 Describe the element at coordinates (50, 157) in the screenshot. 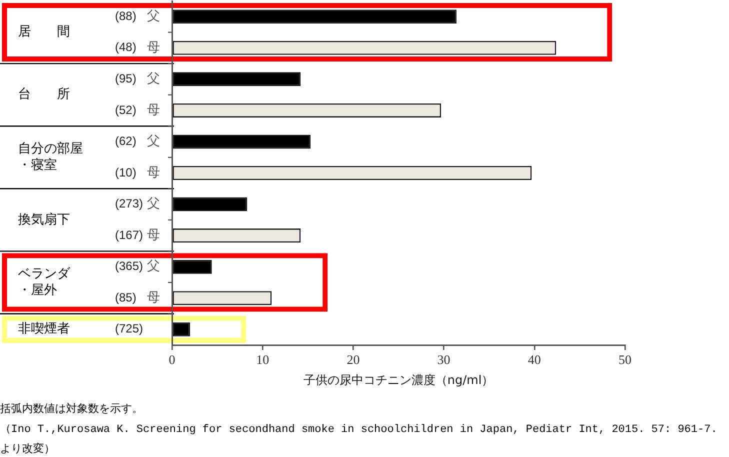

I see `y-tick-label: 自分の部屋・寝室` at that location.